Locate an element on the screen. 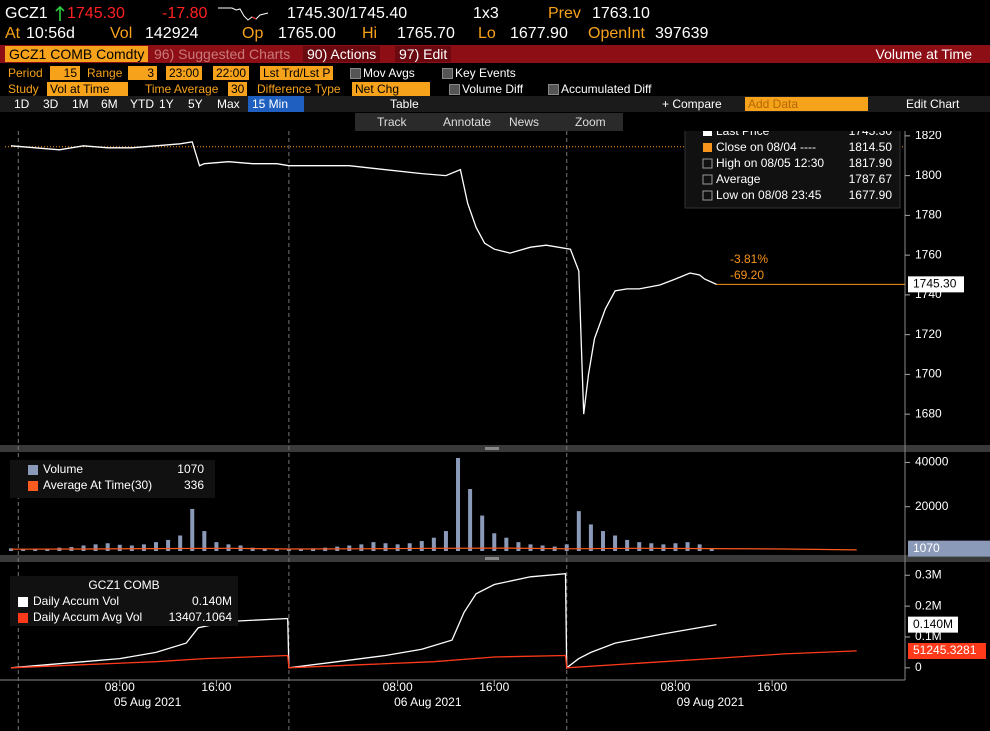 This screenshot has width=990, height=731. y-tick-label: 1820 is located at coordinates (928, 136).